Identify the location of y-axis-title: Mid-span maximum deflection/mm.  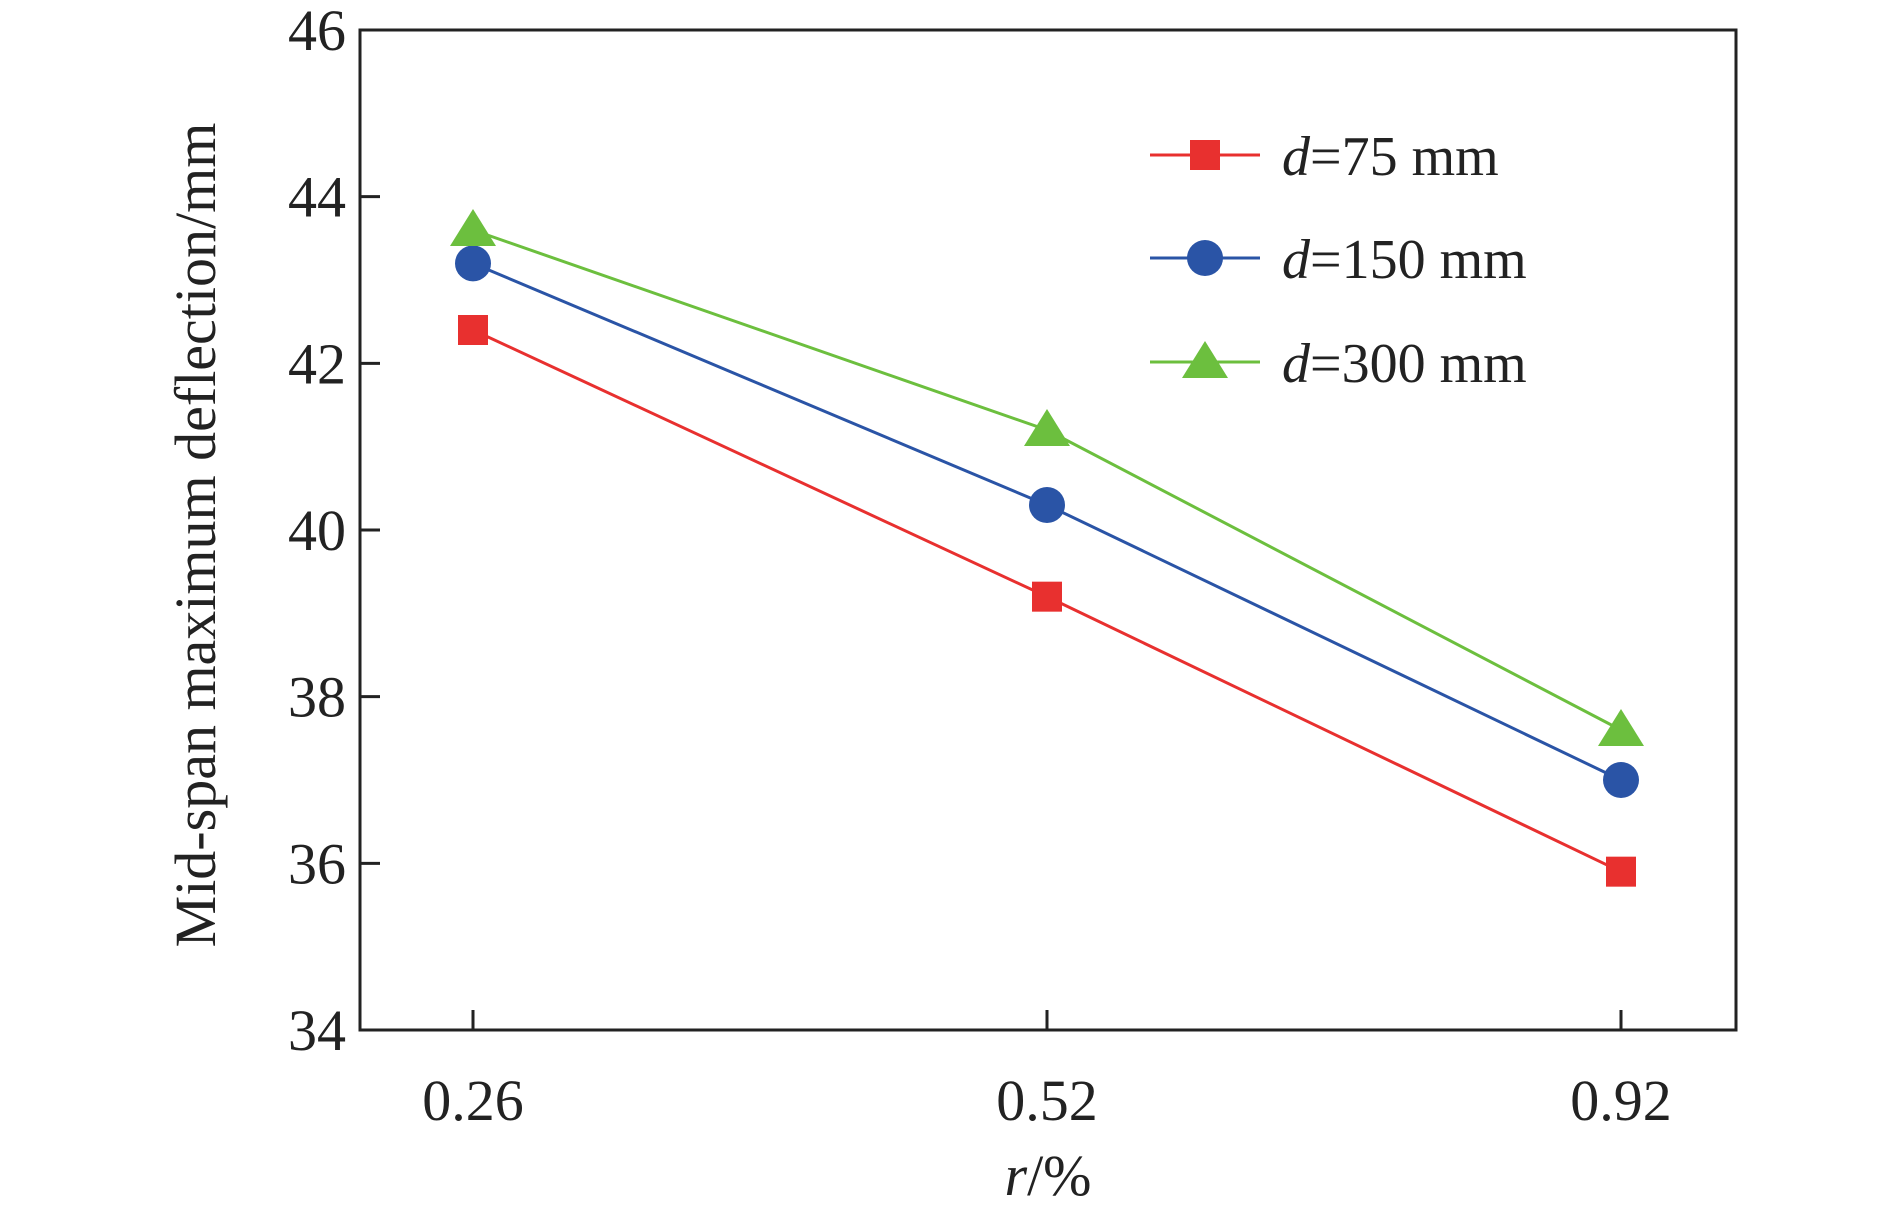
(195, 535).